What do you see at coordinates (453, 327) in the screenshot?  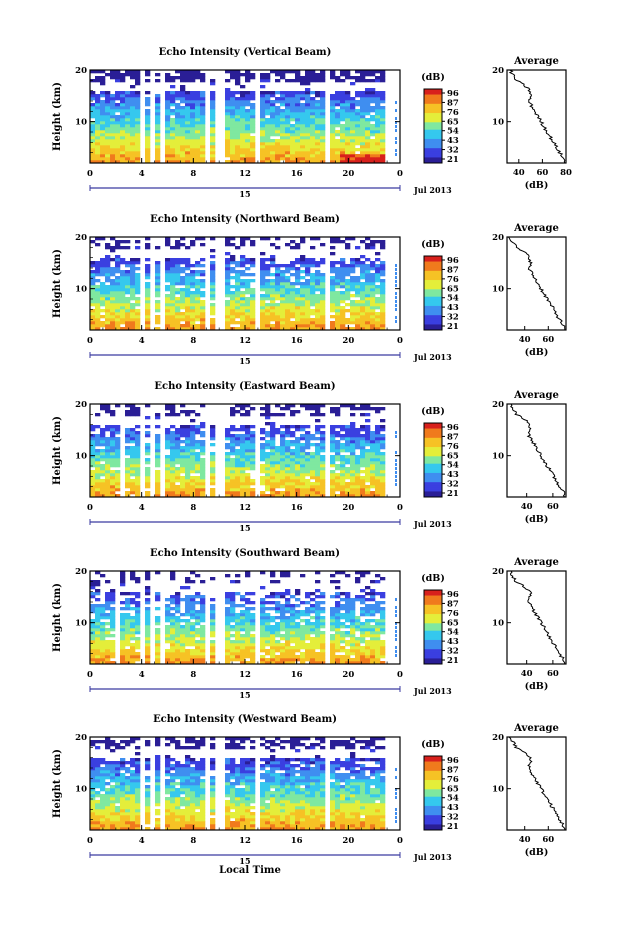 I see `colorbar-tick-label: 21` at bounding box center [453, 327].